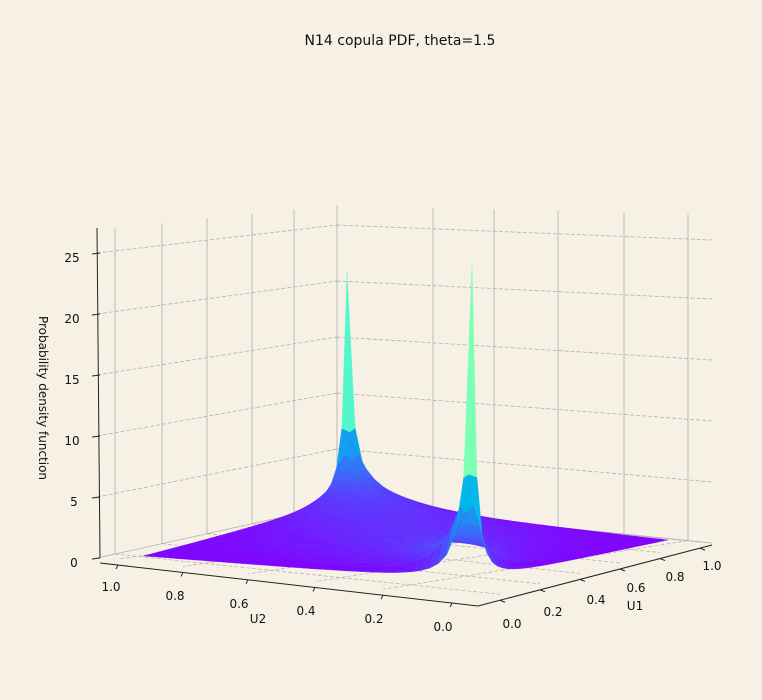 The height and width of the screenshot is (700, 762). What do you see at coordinates (306, 611) in the screenshot?
I see `u2-tick-label: 0.4` at bounding box center [306, 611].